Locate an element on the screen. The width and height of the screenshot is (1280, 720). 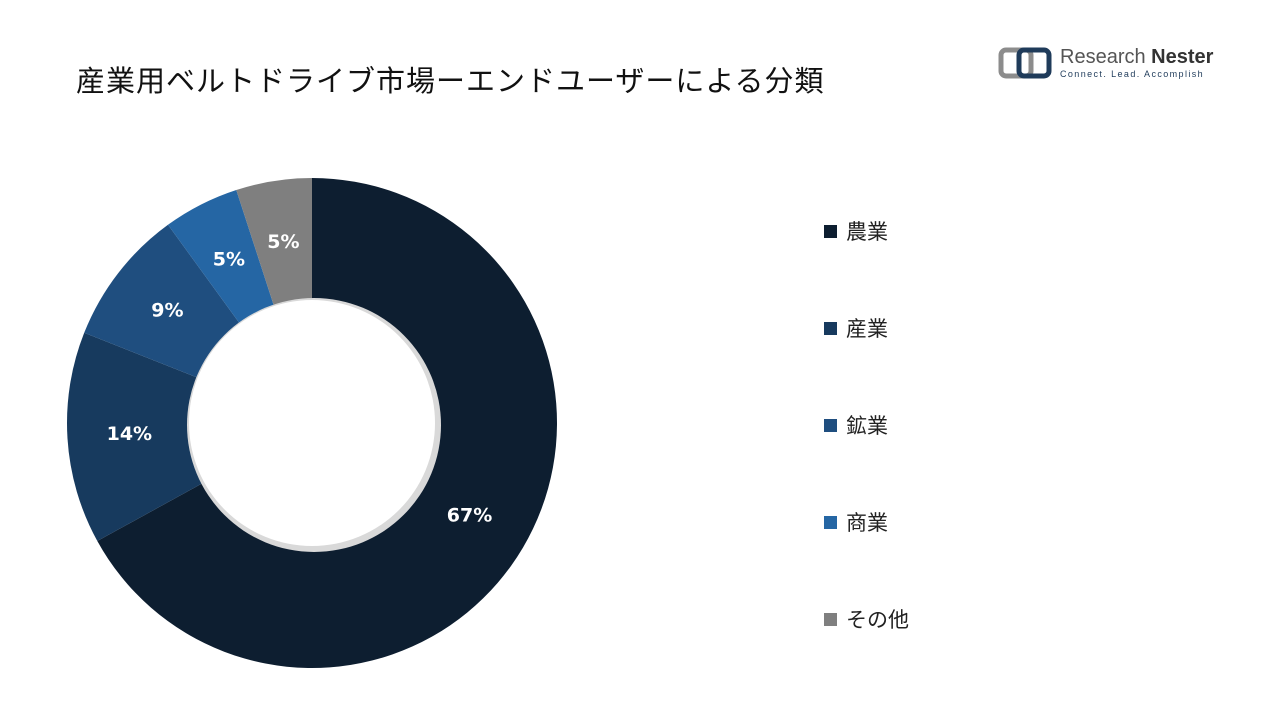
donut-hole is located at coordinates (312, 423).